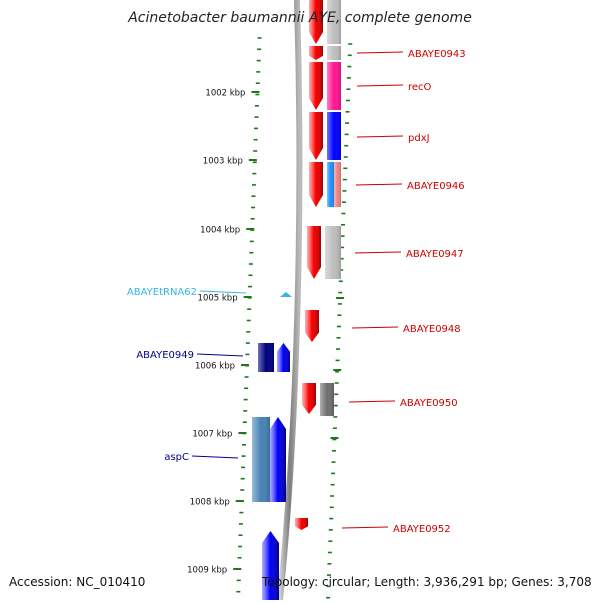 The image size is (600, 604). Describe the element at coordinates (314, 252) in the screenshot. I see `cds-abaye0947-shading` at that location.